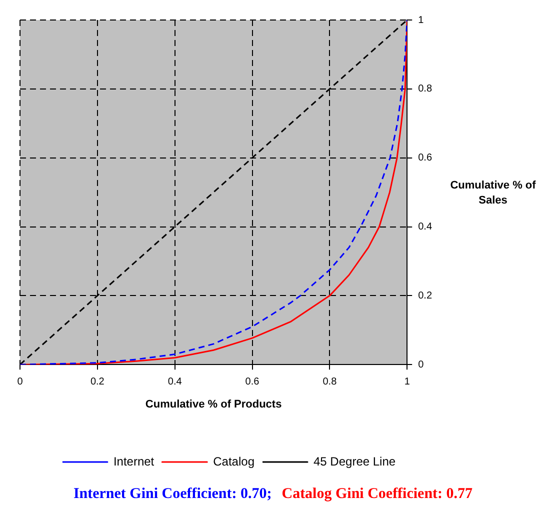  I want to click on x-tick-label: 0.6, so click(252, 382).